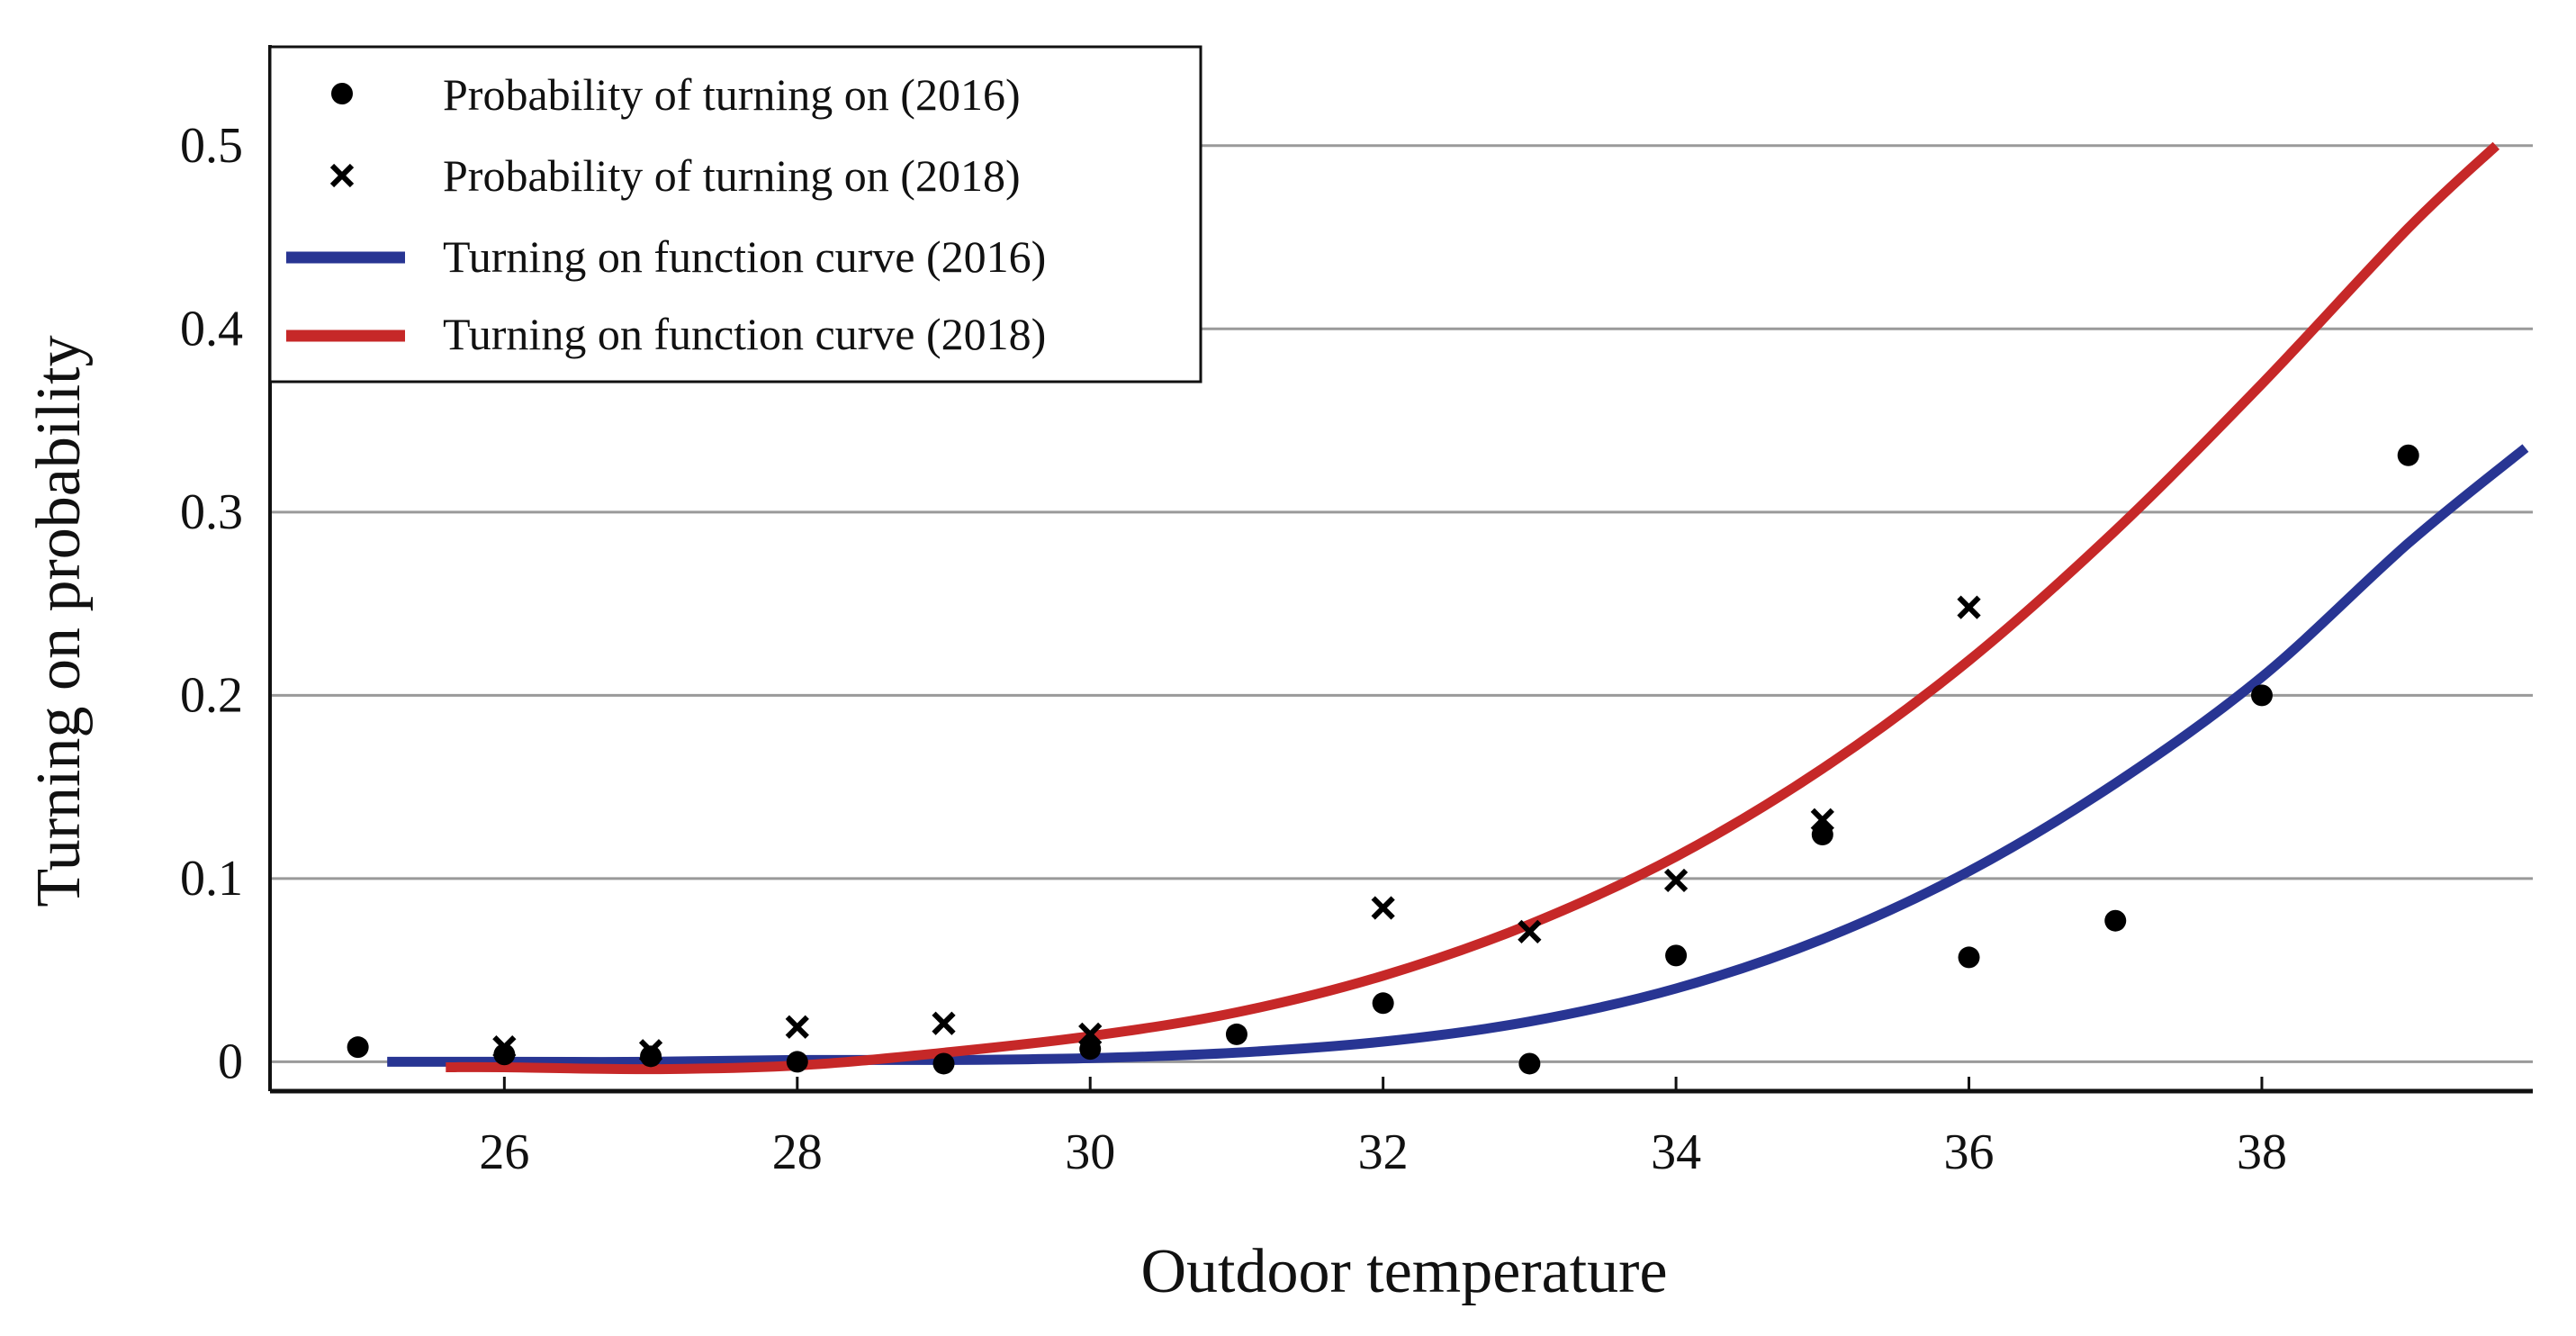 This screenshot has height=1336, width=2576. Describe the element at coordinates (1090, 1152) in the screenshot. I see `x-tick-label: 30` at that location.